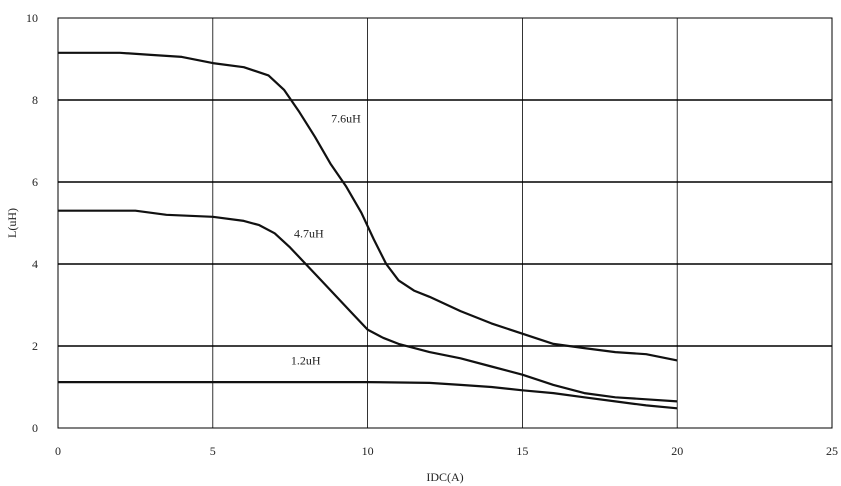 This screenshot has width=841, height=486. I want to click on y-tick-labels: 0 2 4 6 8 10, so click(32, 223).